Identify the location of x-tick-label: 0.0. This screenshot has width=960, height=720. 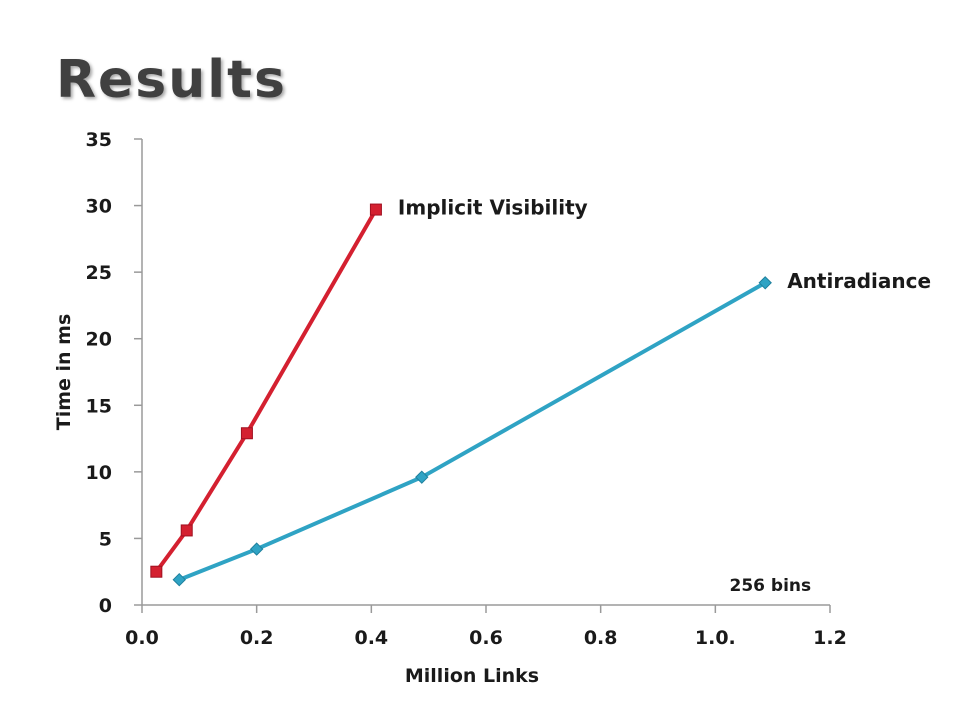
(142, 638).